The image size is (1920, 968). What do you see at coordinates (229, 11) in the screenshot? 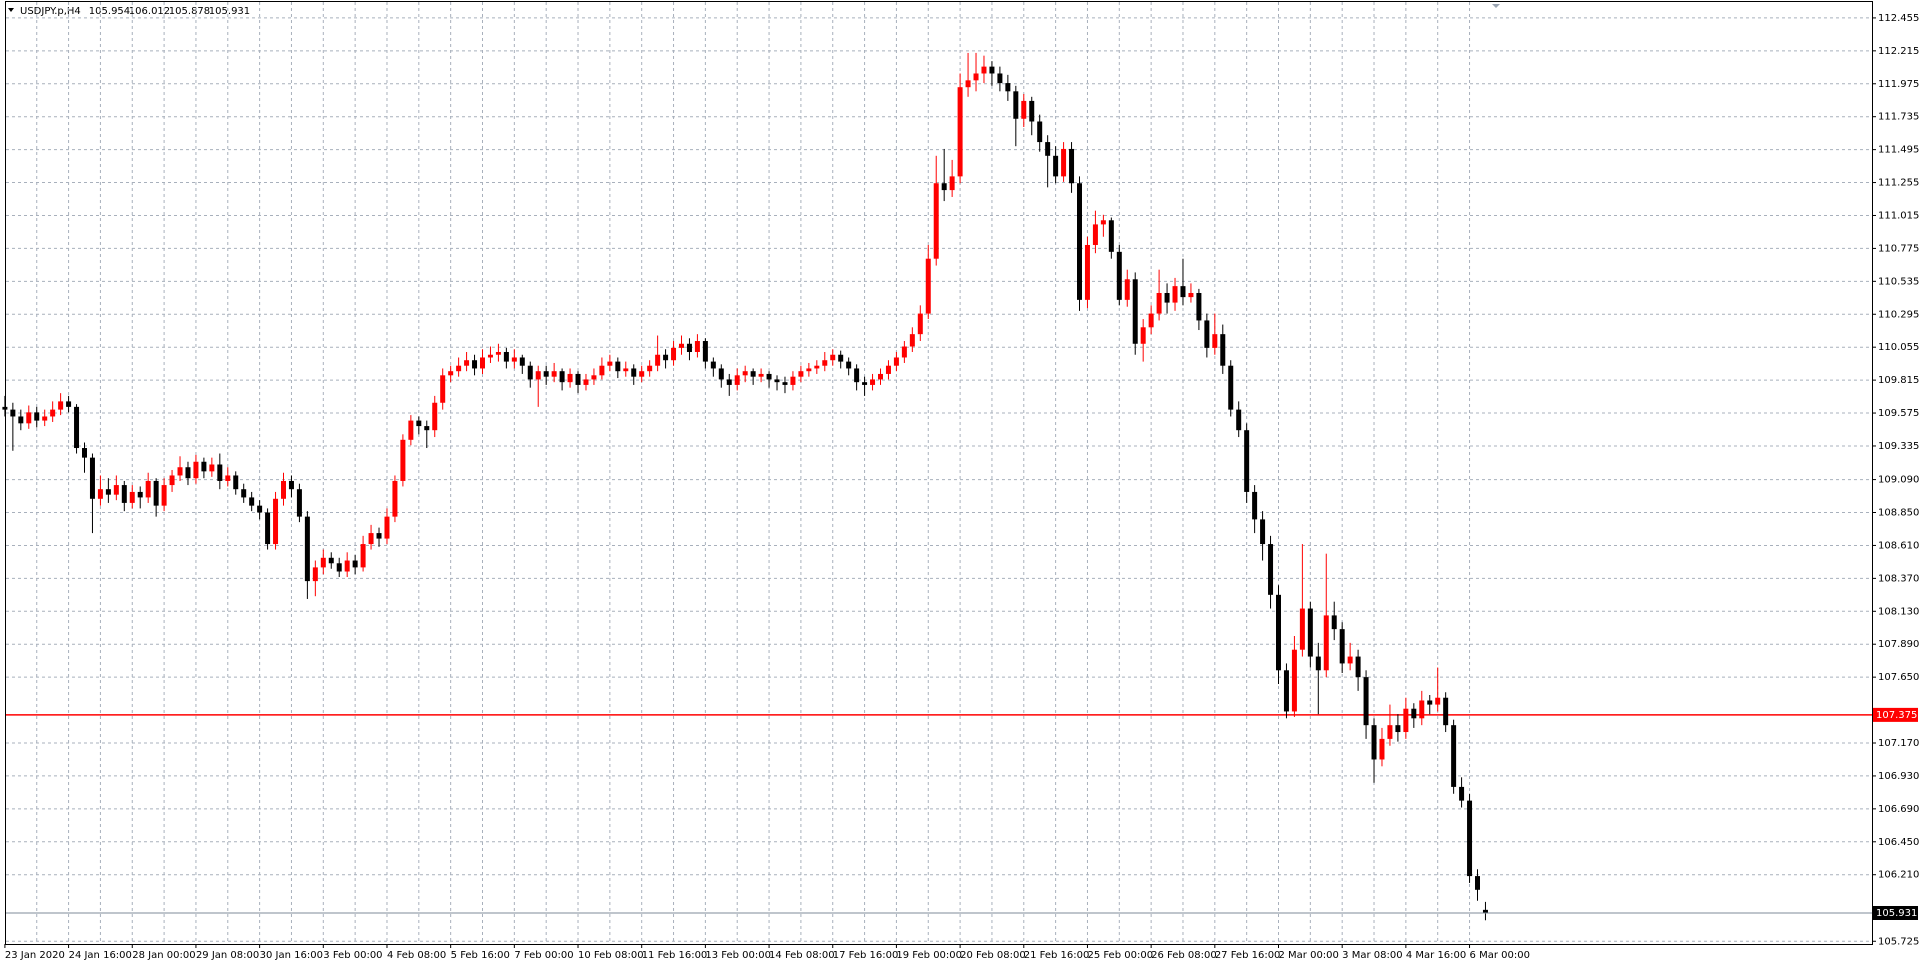
I see `header-value: 105.931` at bounding box center [229, 11].